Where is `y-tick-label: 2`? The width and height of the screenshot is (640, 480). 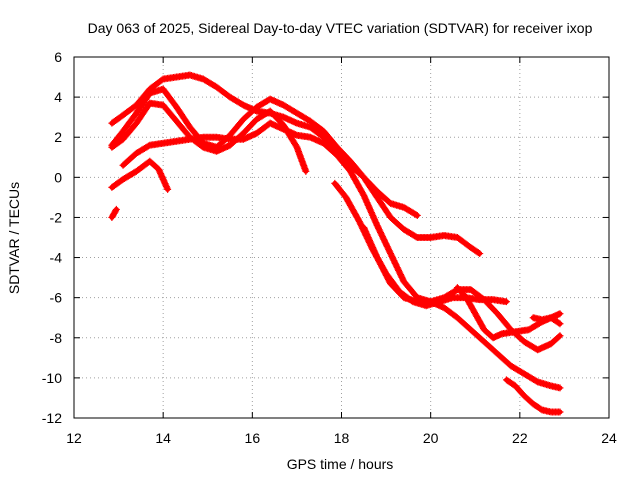 y-tick-label: 2 is located at coordinates (58, 137).